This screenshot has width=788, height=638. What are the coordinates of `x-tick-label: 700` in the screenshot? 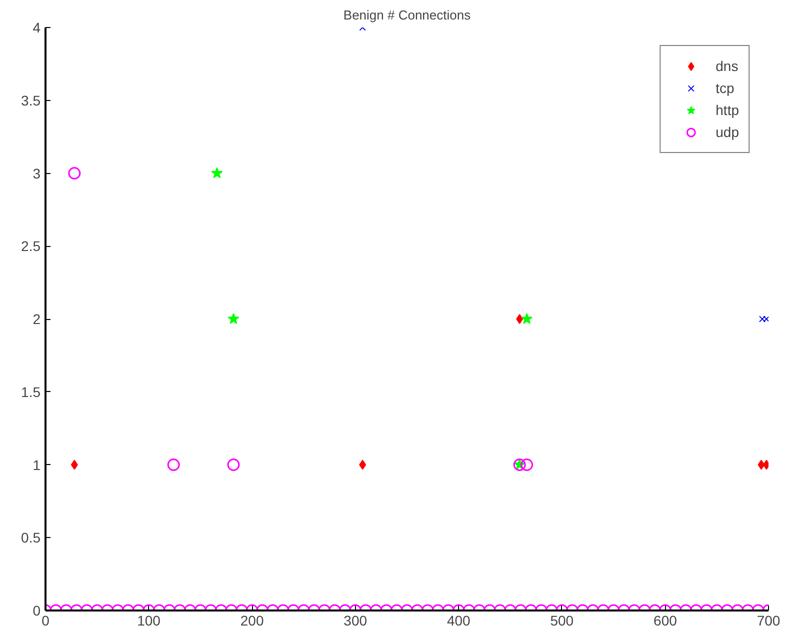 It's located at (768, 620).